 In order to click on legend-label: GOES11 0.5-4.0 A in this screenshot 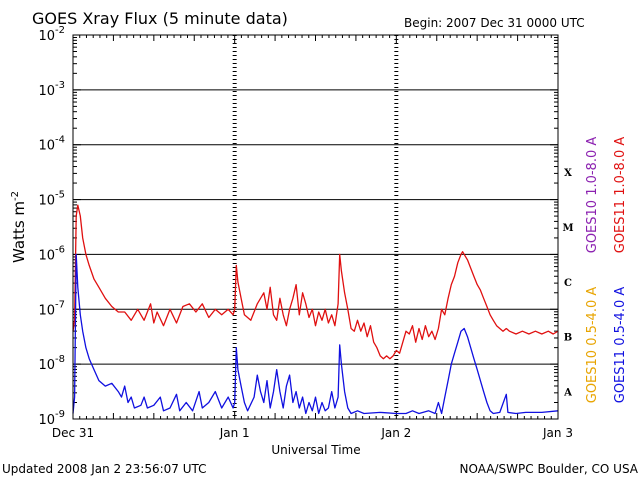, I will do `click(620, 345)`.